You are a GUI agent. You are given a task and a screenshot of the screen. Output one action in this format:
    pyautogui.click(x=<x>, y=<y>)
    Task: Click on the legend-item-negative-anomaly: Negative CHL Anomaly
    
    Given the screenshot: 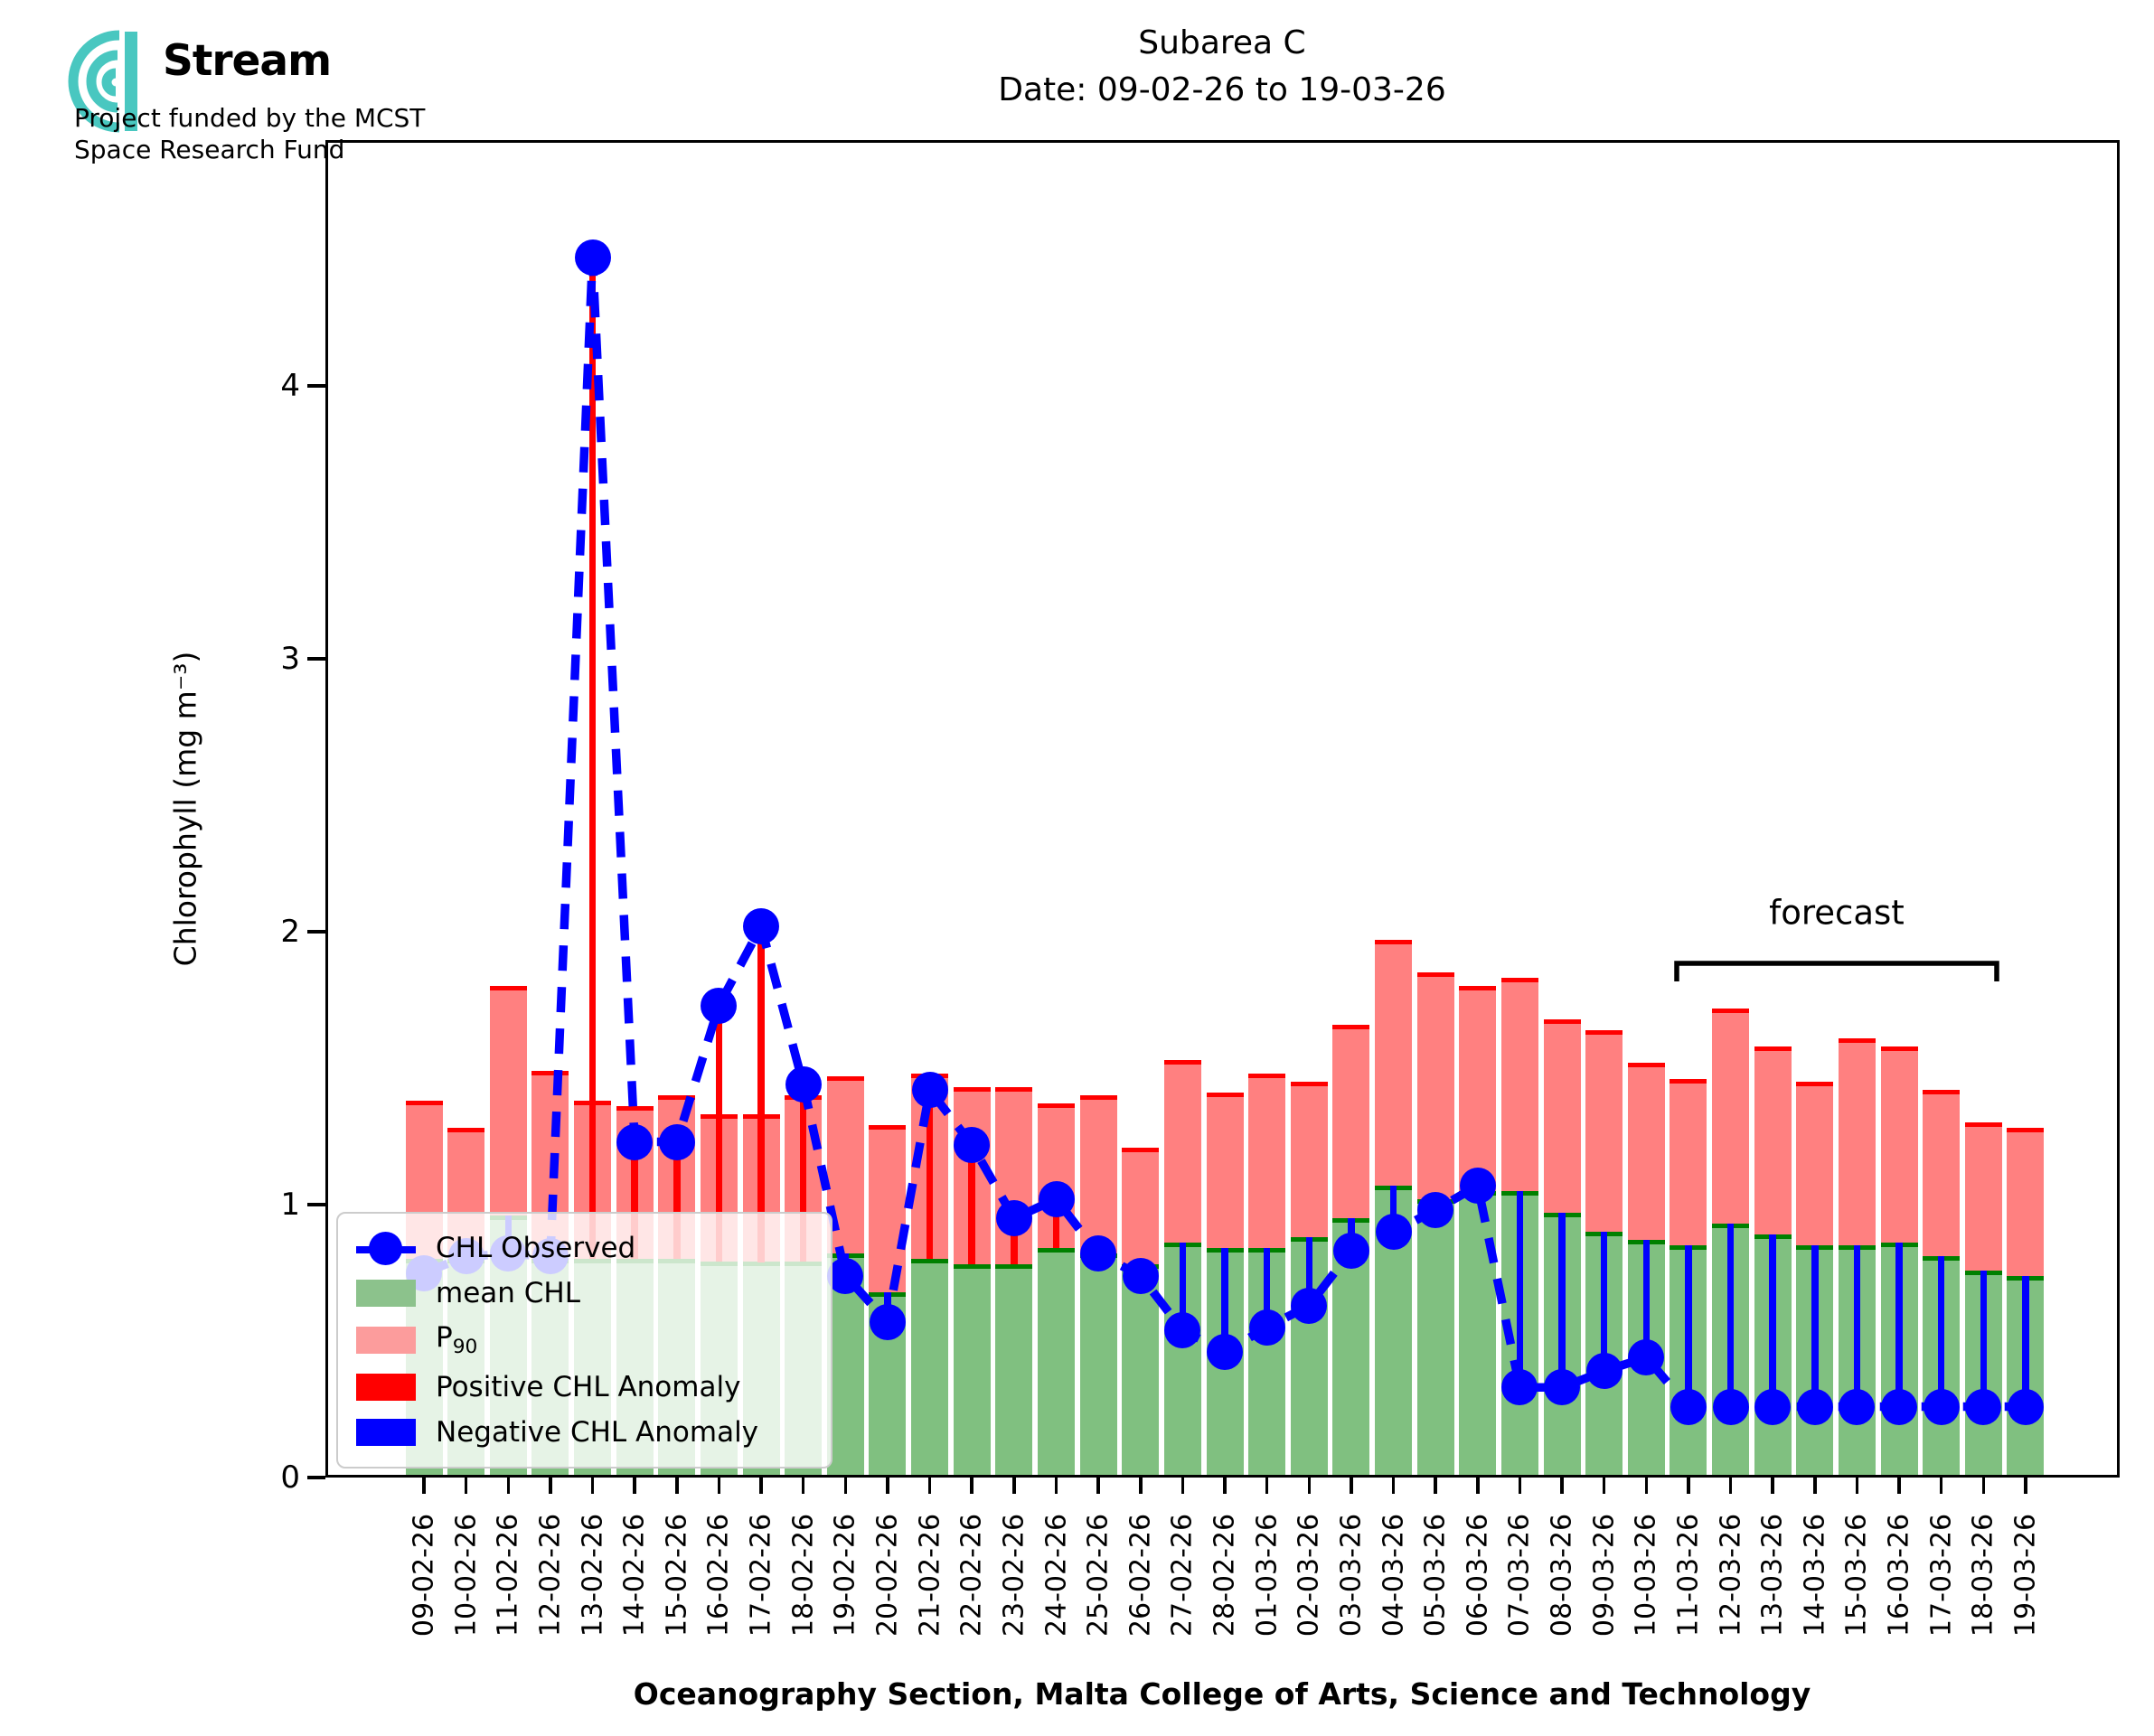 What is the action you would take?
    pyautogui.click(x=584, y=1432)
    